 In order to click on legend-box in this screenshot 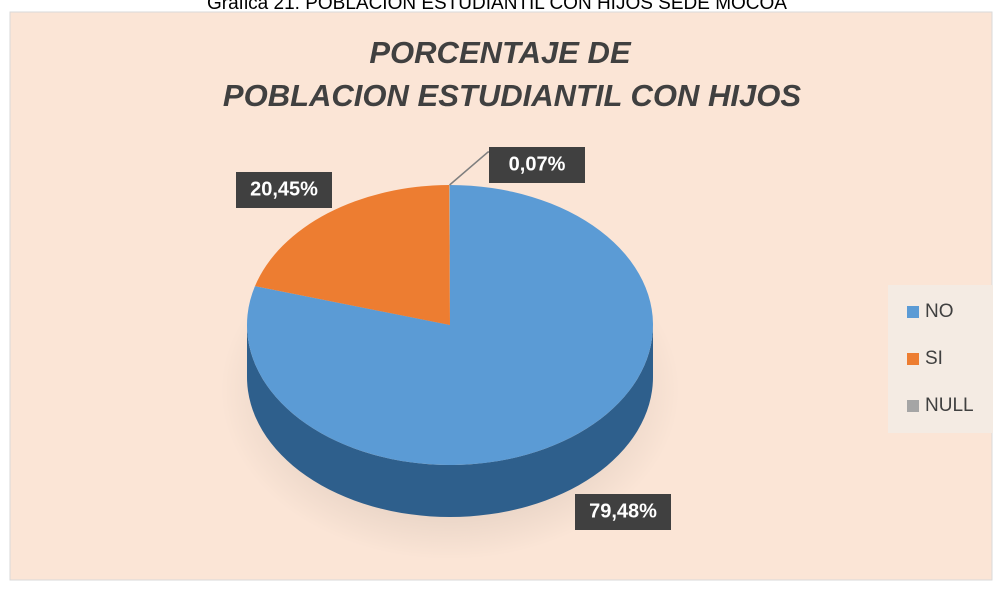, I will do `click(940, 359)`.